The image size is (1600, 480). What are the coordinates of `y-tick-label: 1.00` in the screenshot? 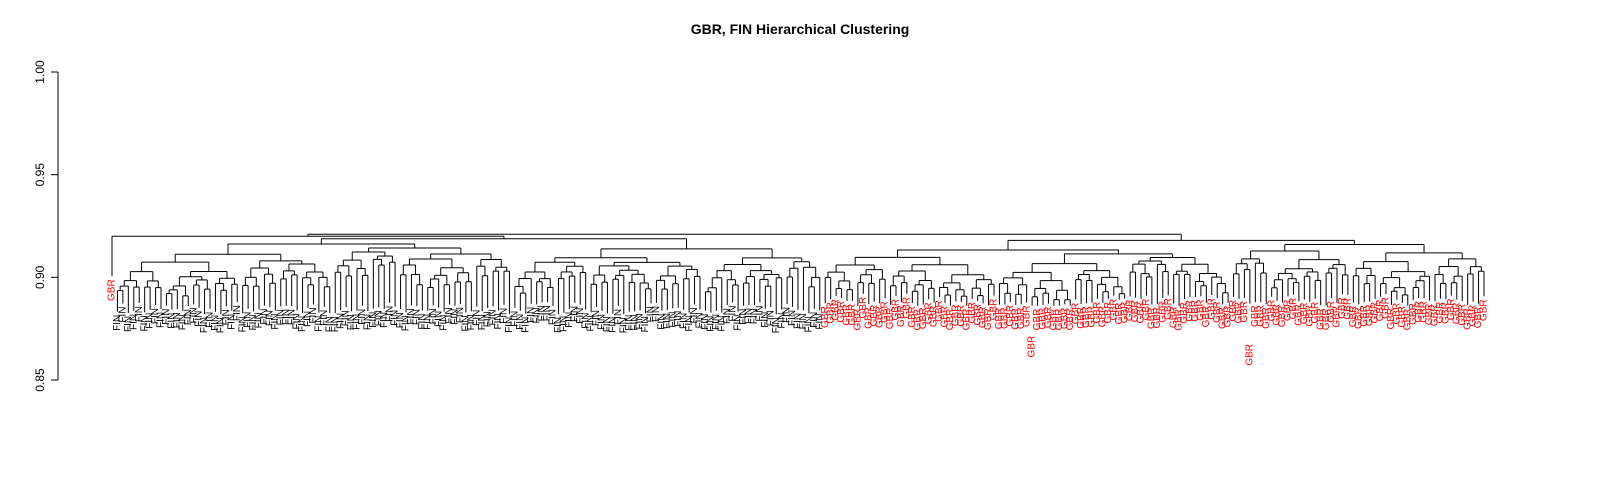 It's located at (40, 72).